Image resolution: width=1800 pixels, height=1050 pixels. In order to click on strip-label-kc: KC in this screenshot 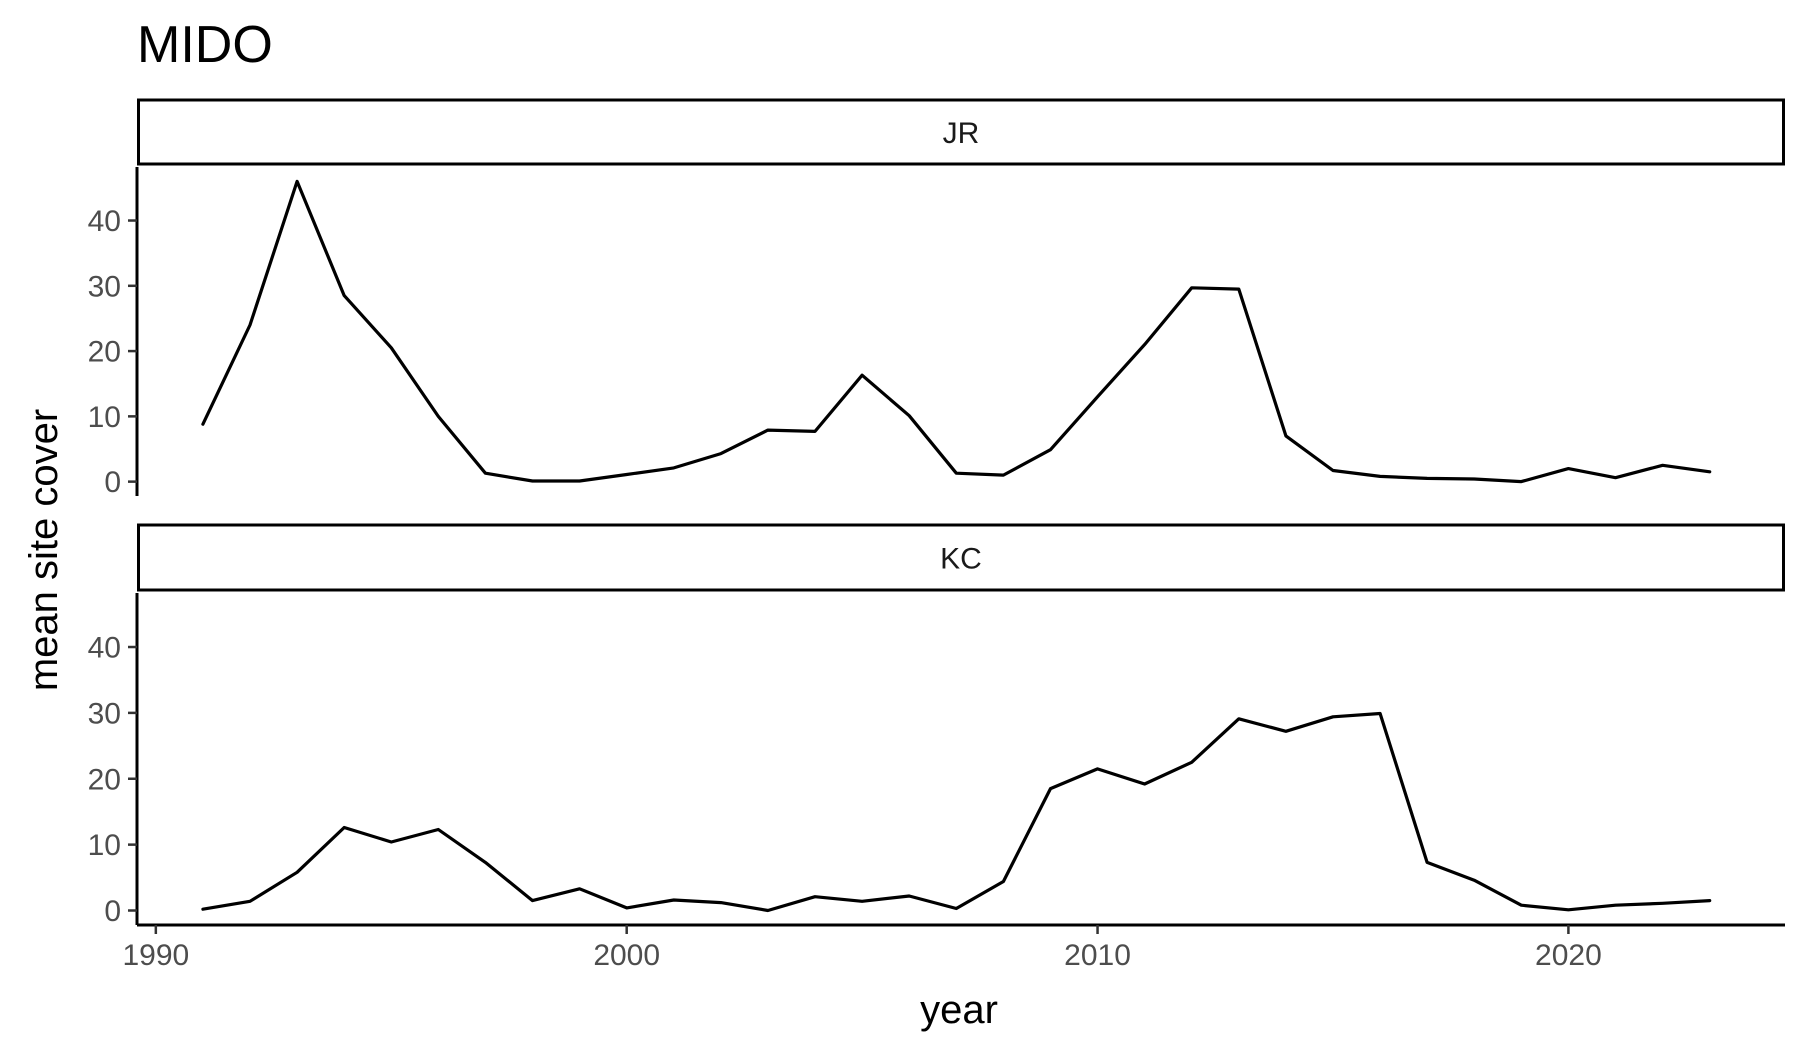, I will do `click(961, 559)`.